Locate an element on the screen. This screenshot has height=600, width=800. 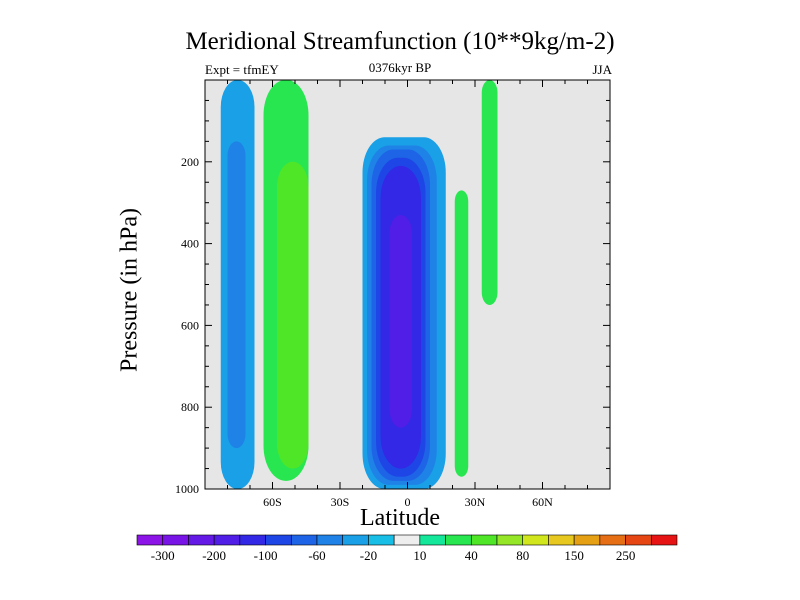
colorbar-label: -200 is located at coordinates (214, 555).